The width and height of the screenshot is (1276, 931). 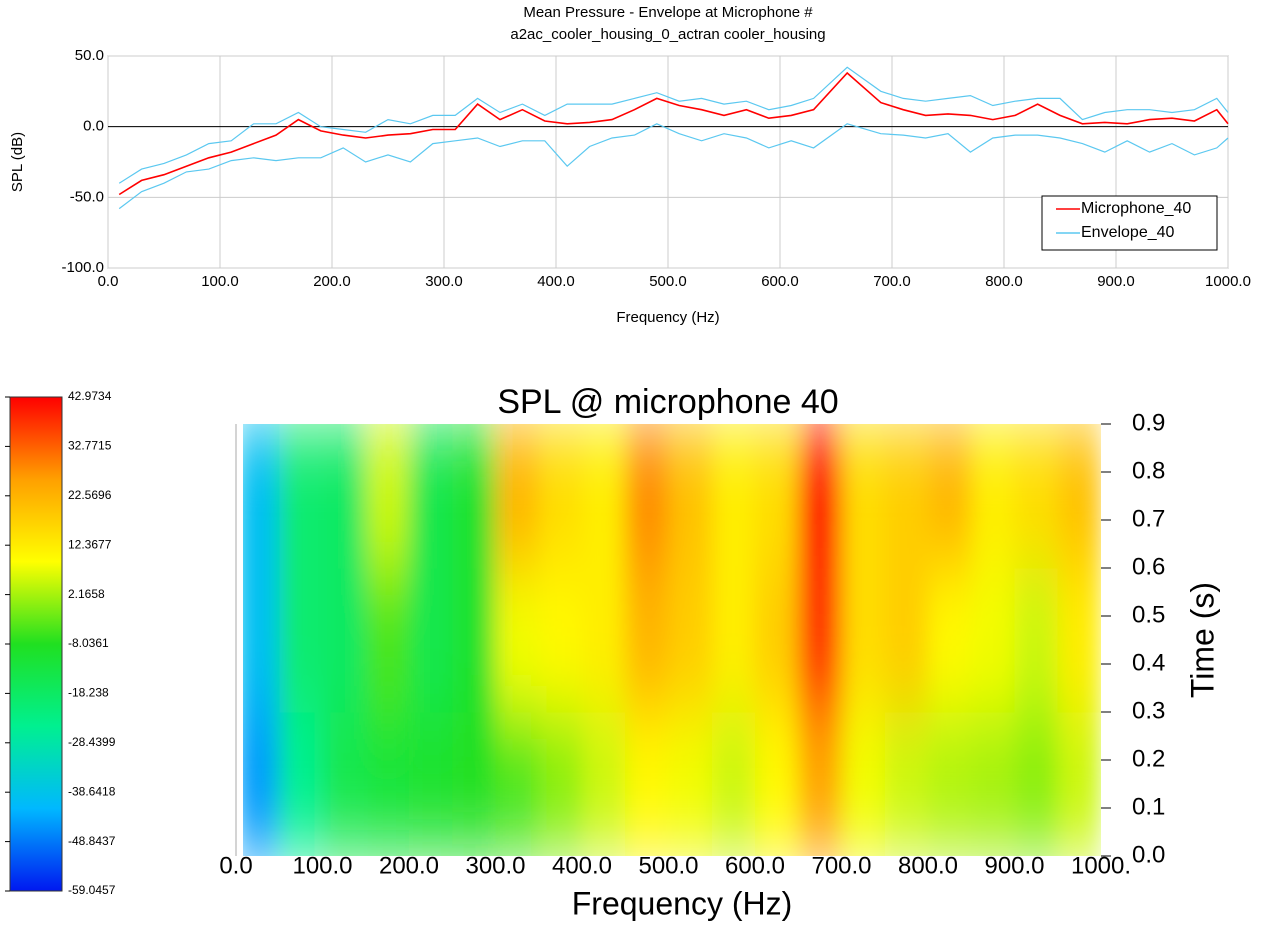 What do you see at coordinates (1228, 281) in the screenshot?
I see `x-tick-label: 1000.0` at bounding box center [1228, 281].